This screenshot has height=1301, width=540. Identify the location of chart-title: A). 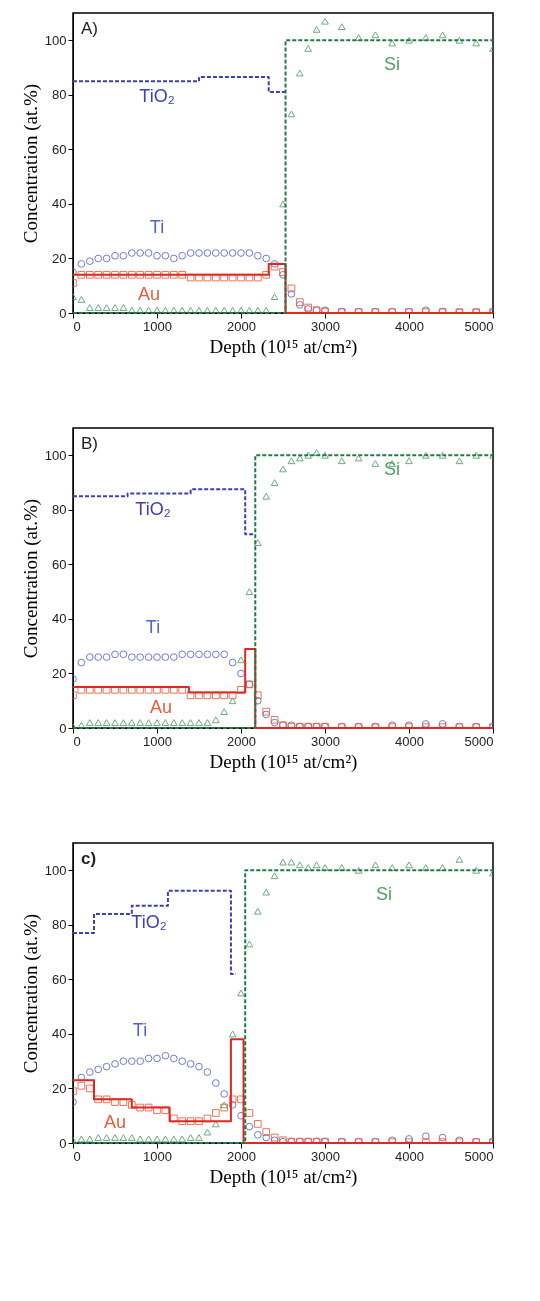
(89, 28).